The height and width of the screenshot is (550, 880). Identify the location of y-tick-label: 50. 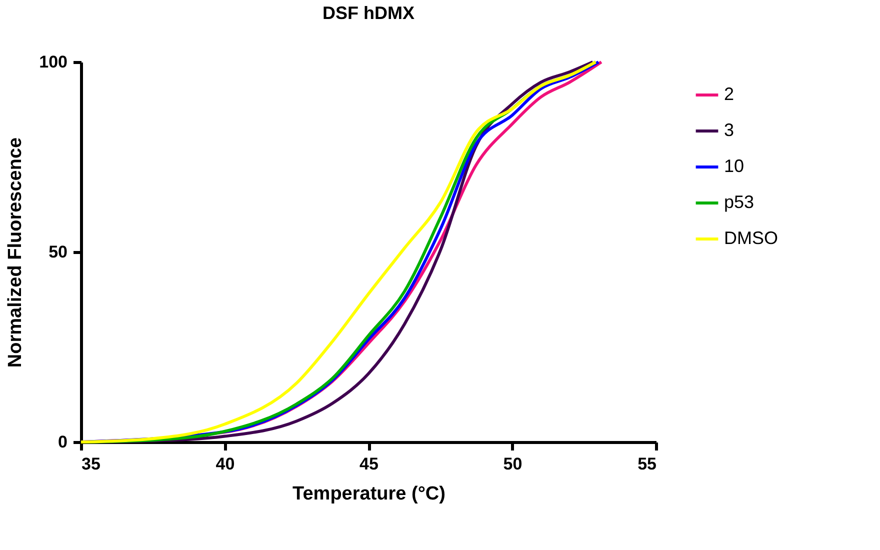
(58, 252).